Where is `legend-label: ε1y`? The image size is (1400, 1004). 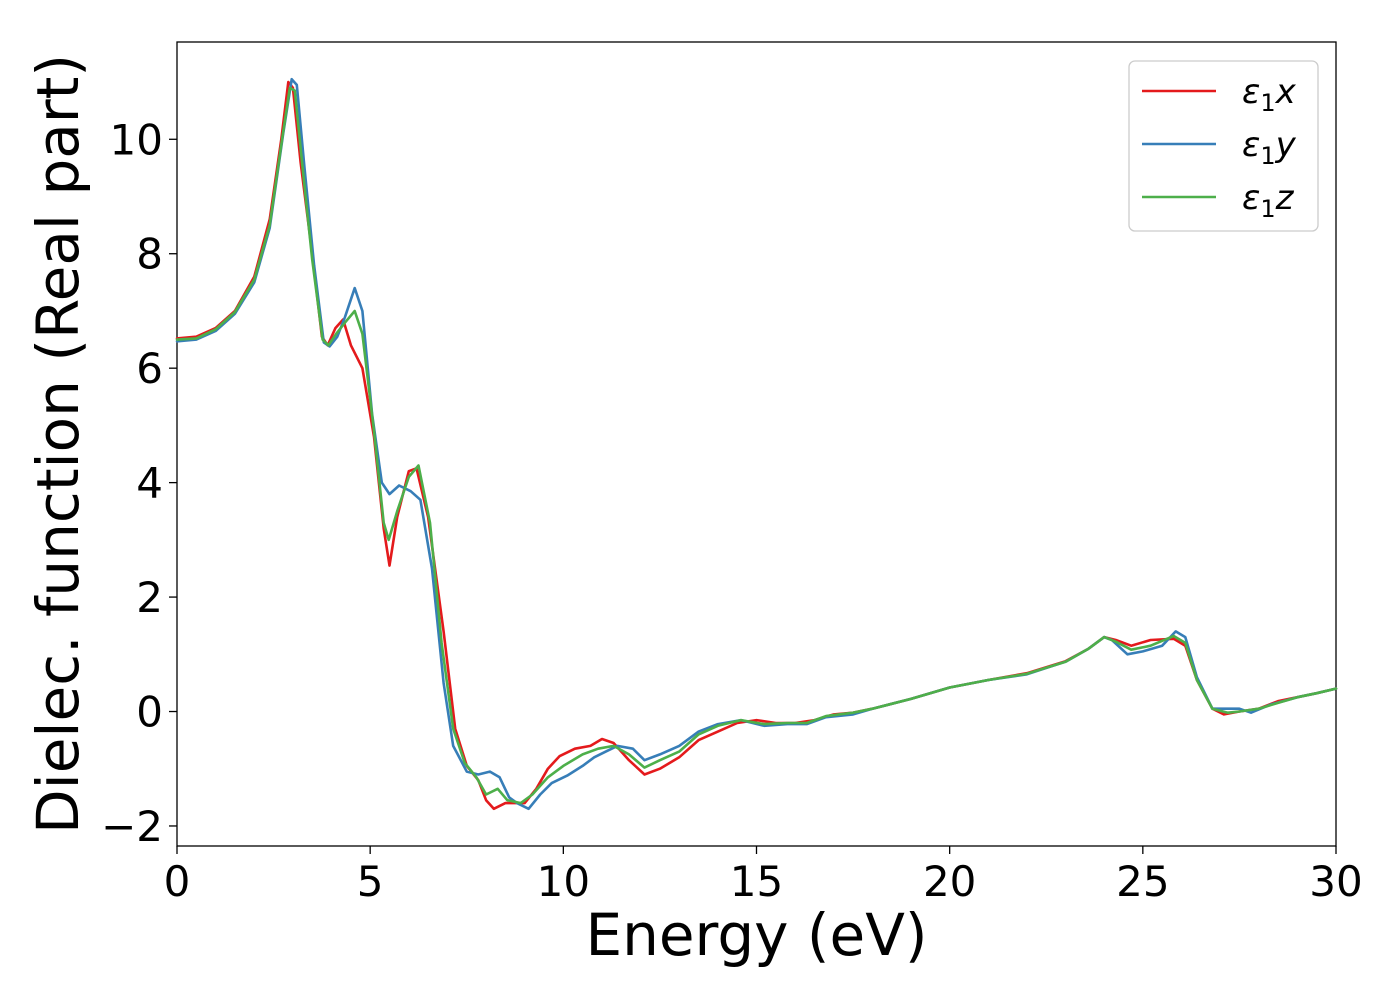
legend-label: ε1y is located at coordinates (1269, 147).